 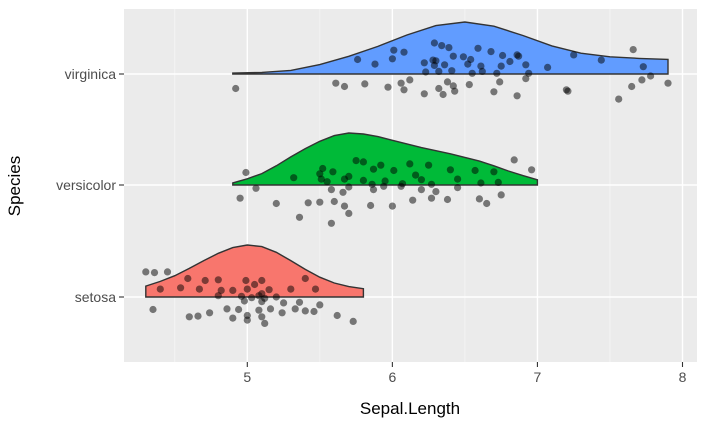 I want to click on y-axis-title: Species, so click(x=14, y=186).